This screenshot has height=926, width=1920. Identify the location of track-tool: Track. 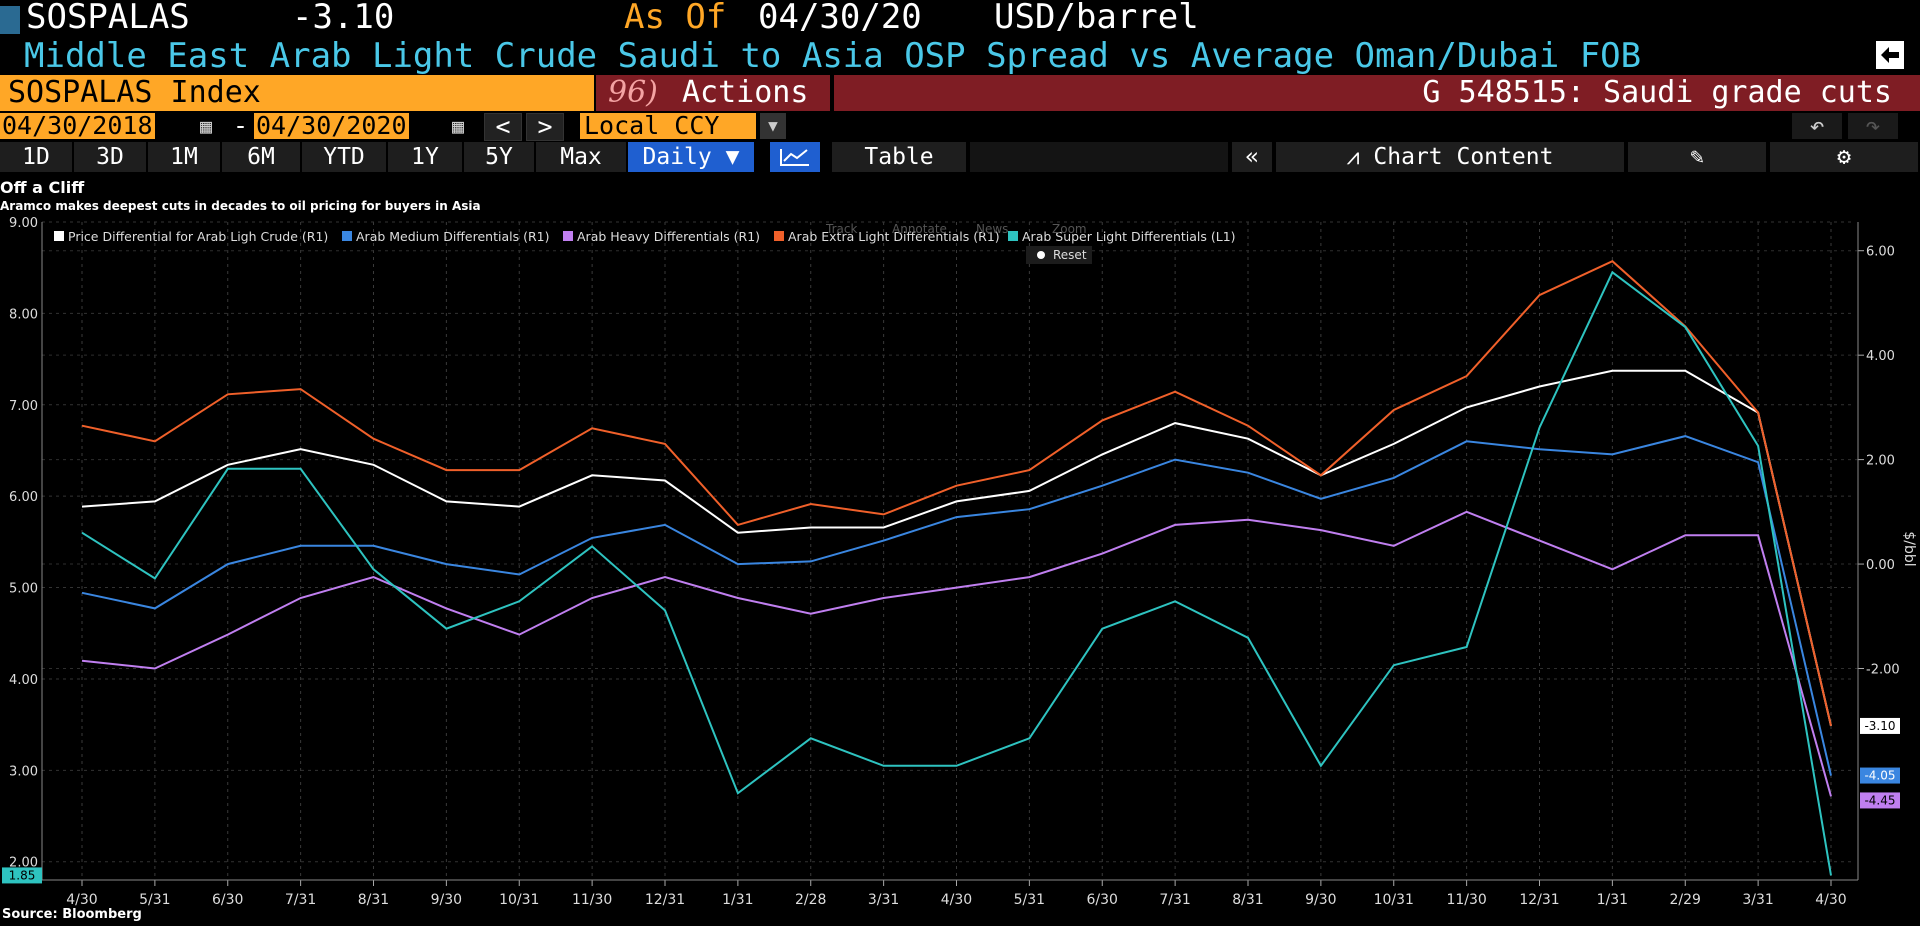
(841, 229).